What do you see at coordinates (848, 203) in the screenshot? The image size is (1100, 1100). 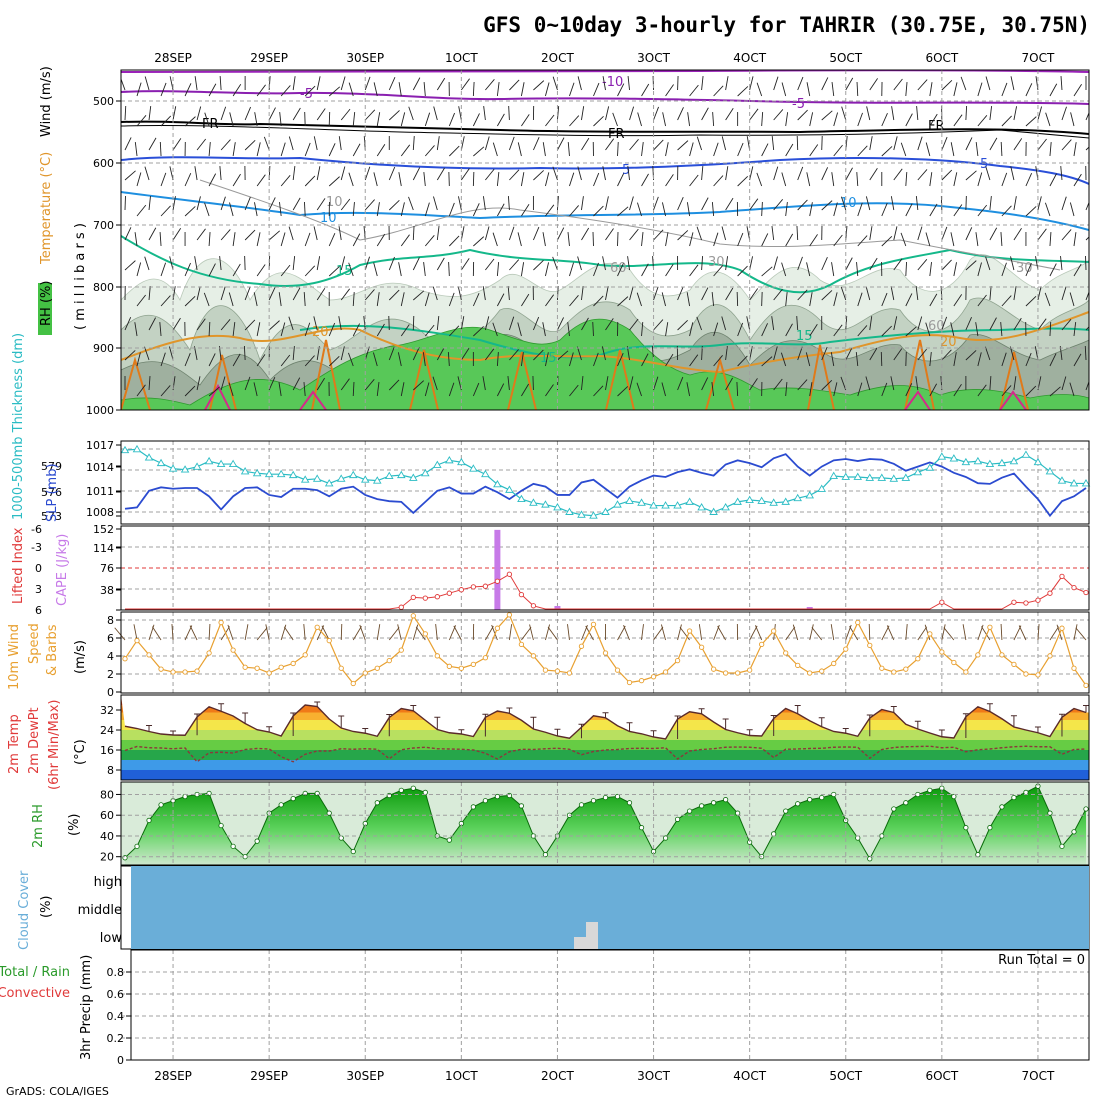 I see `contour-label-10b: 10` at bounding box center [848, 203].